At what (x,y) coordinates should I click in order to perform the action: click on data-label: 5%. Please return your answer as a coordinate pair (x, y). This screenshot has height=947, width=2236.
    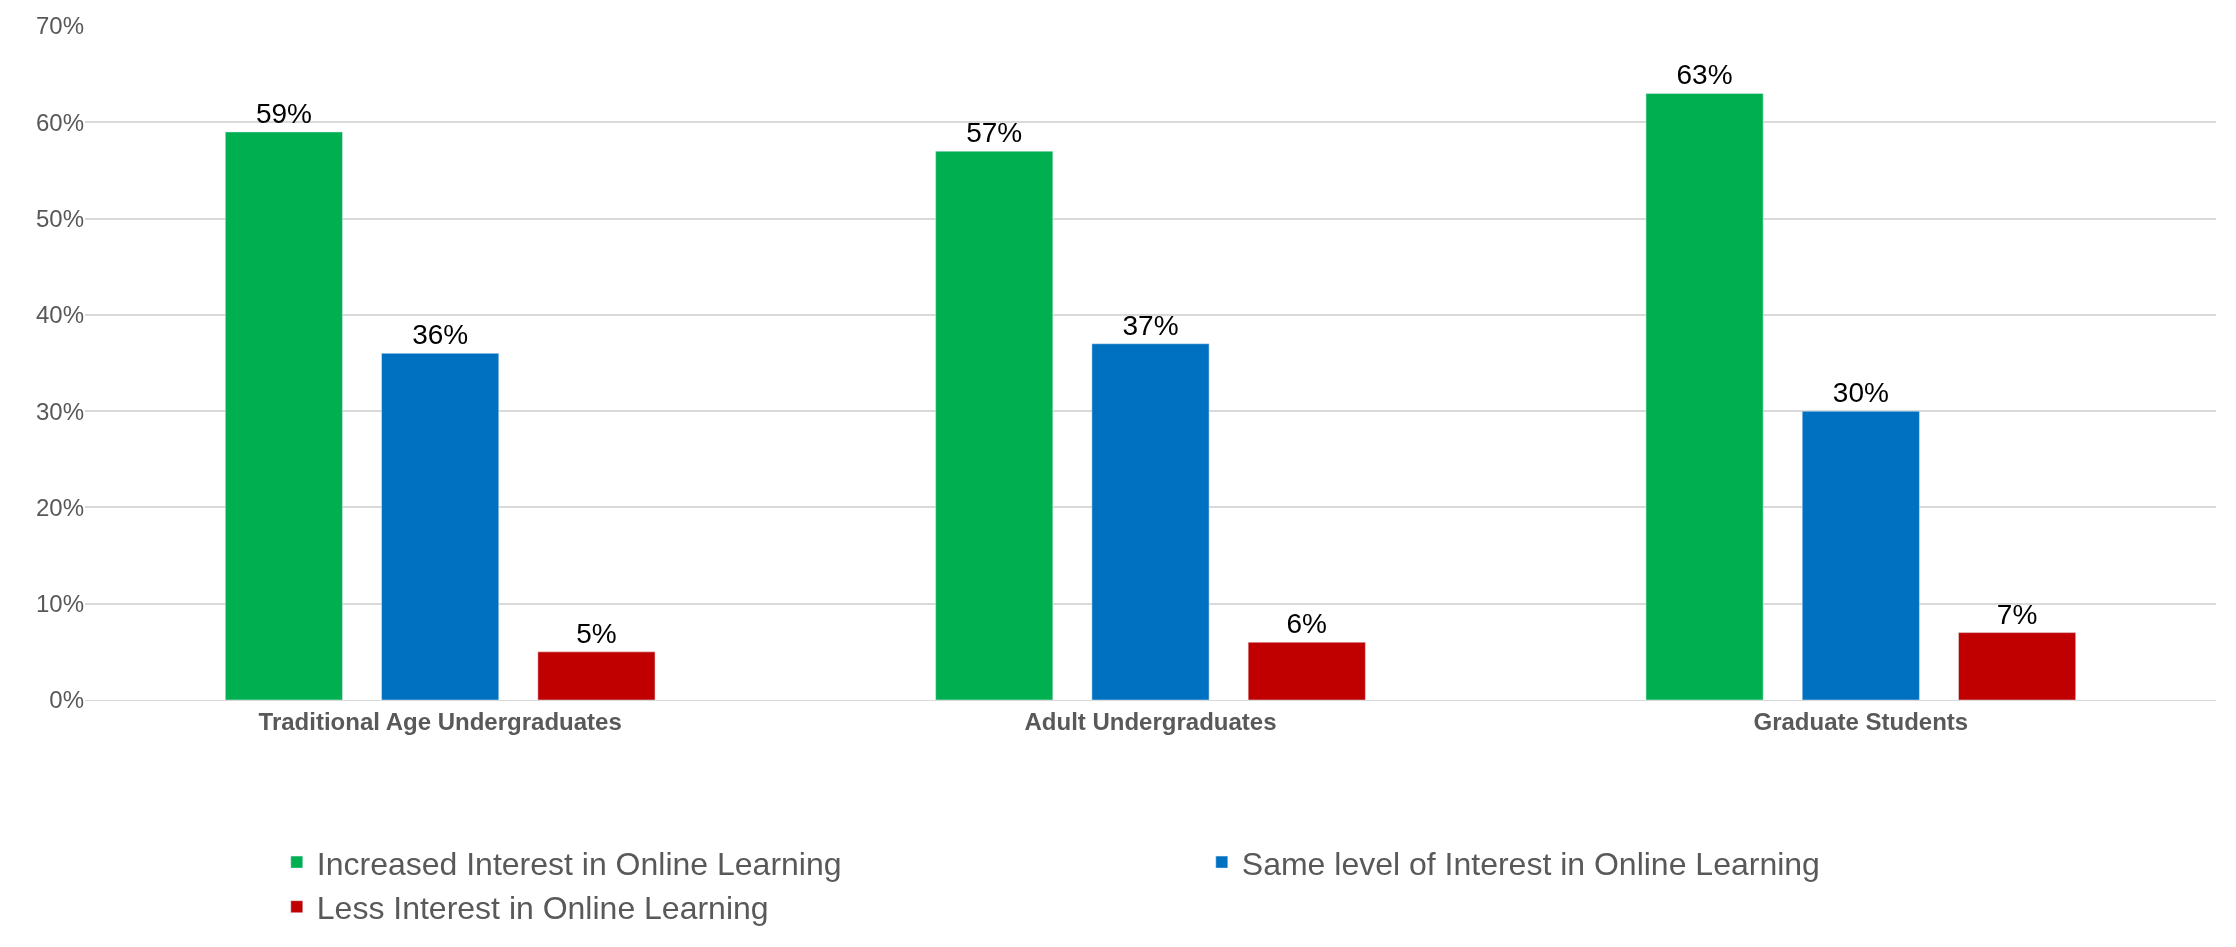
    Looking at the image, I should click on (596, 633).